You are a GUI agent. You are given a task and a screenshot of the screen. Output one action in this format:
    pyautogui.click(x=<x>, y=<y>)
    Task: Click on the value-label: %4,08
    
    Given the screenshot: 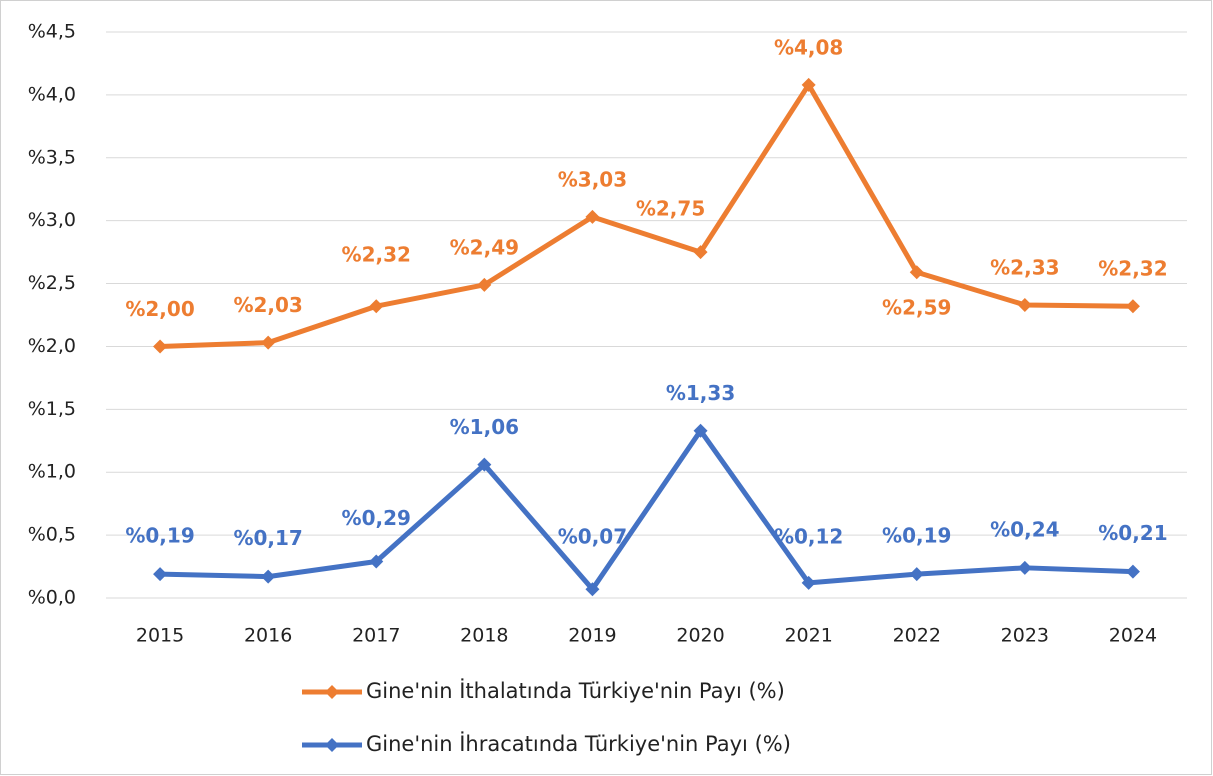 What is the action you would take?
    pyautogui.click(x=808, y=47)
    